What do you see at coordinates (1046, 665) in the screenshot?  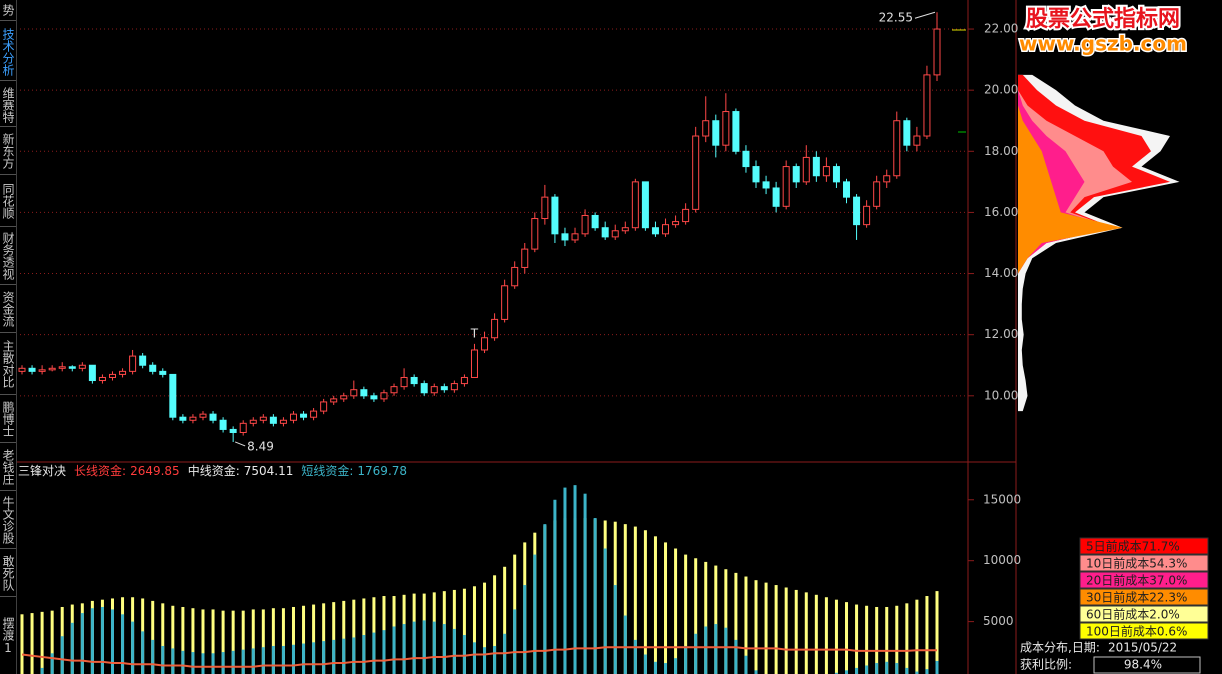 I see `profit-label: 获利比例:` at bounding box center [1046, 665].